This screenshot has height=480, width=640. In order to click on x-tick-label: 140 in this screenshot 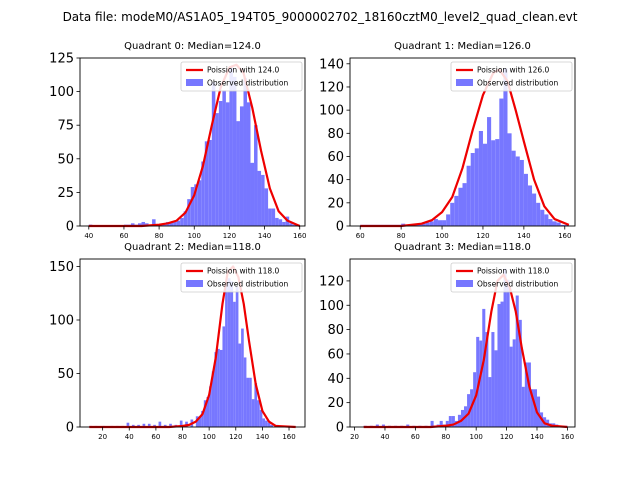, I will do `click(264, 236)`.